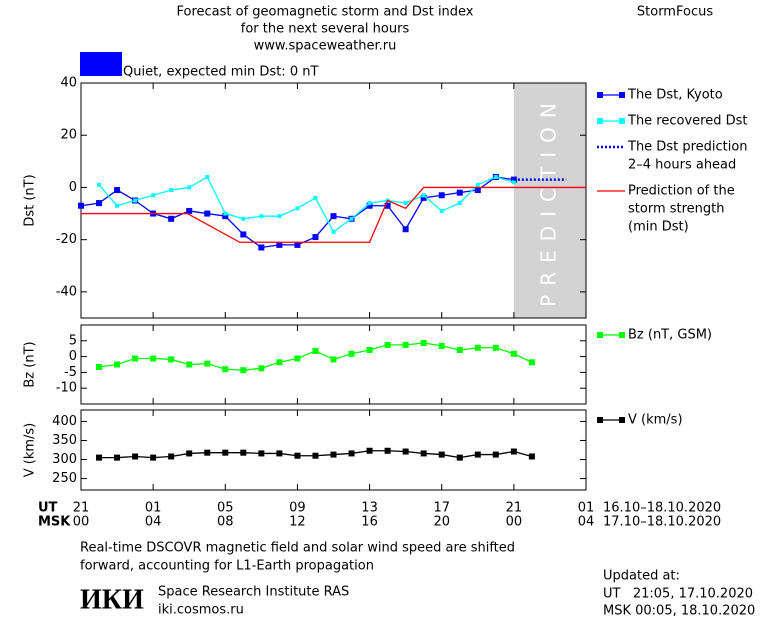  Describe the element at coordinates (153, 508) in the screenshot. I see `ut-tick-label: 01` at that location.